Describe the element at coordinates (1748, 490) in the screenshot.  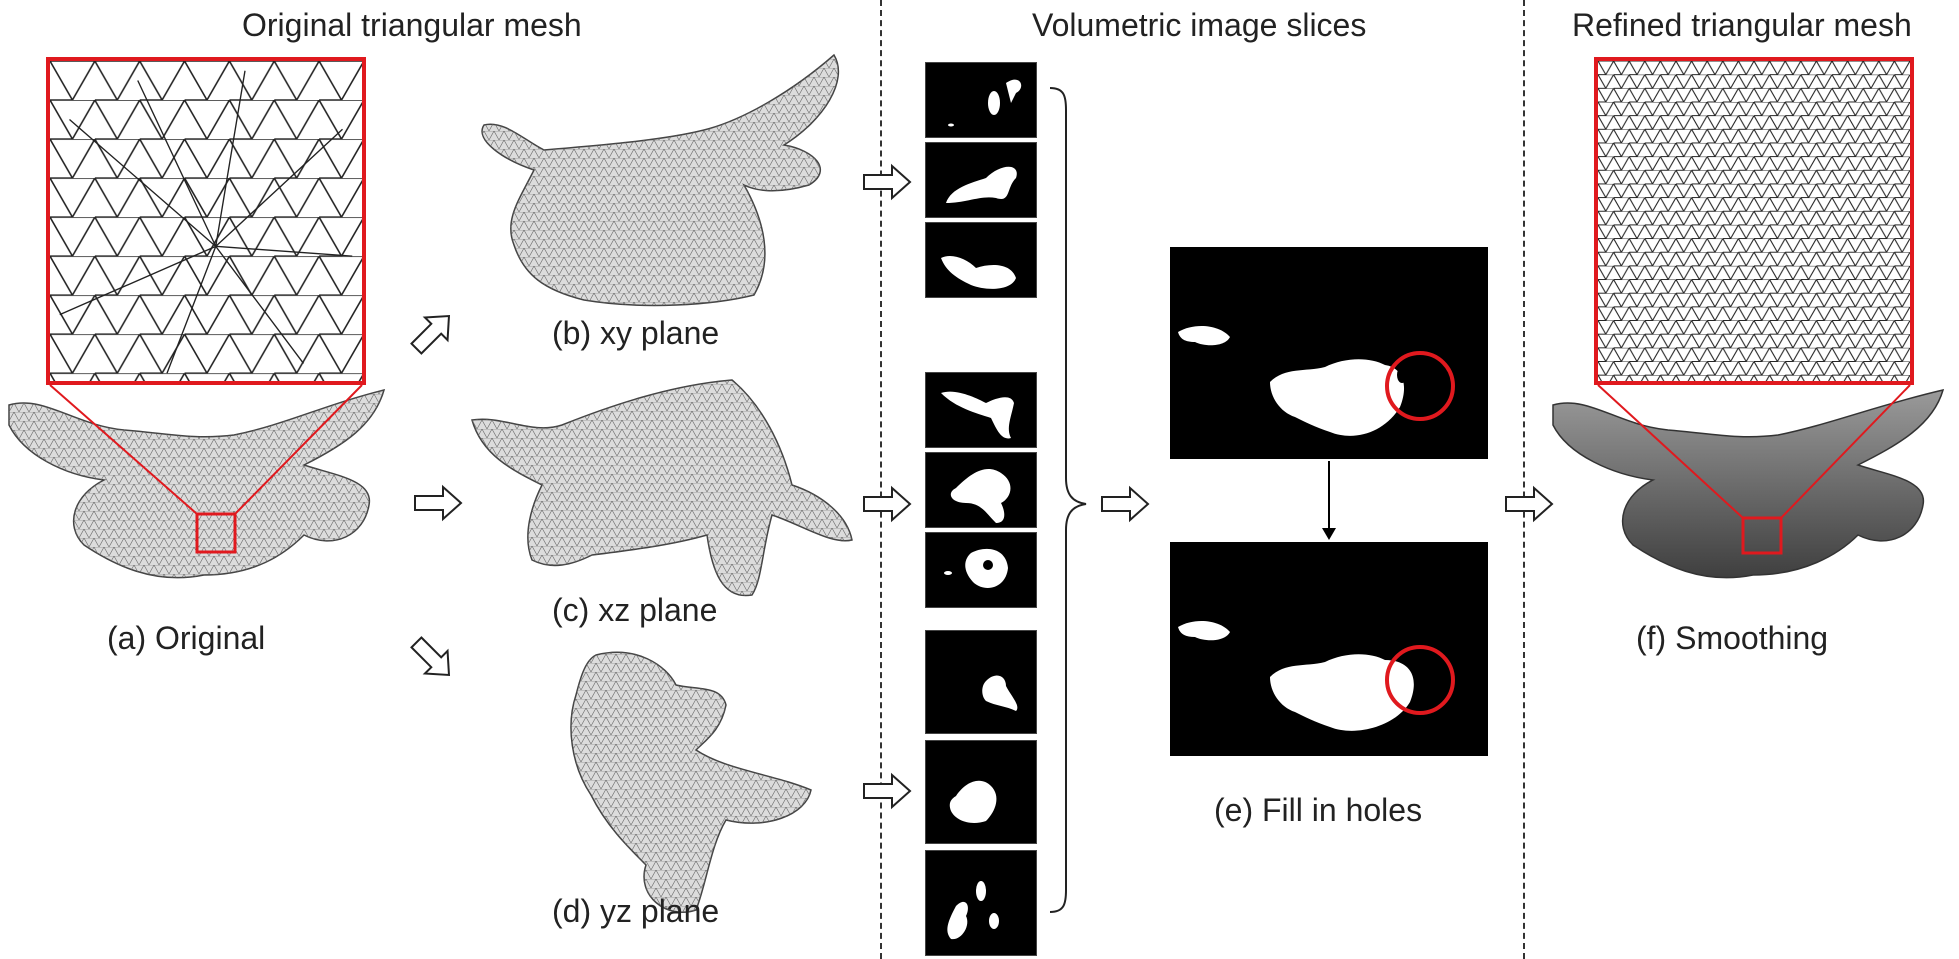
I see `smoothed-mesh-model` at that location.